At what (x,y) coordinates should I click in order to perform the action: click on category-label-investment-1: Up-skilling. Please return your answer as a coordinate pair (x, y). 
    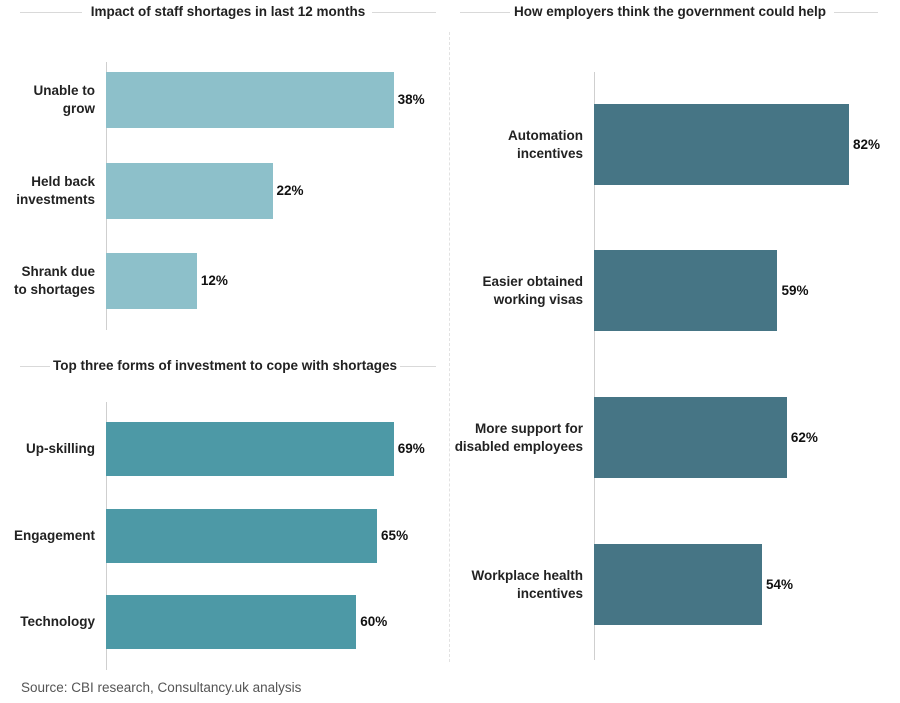
    Looking at the image, I should click on (60, 448).